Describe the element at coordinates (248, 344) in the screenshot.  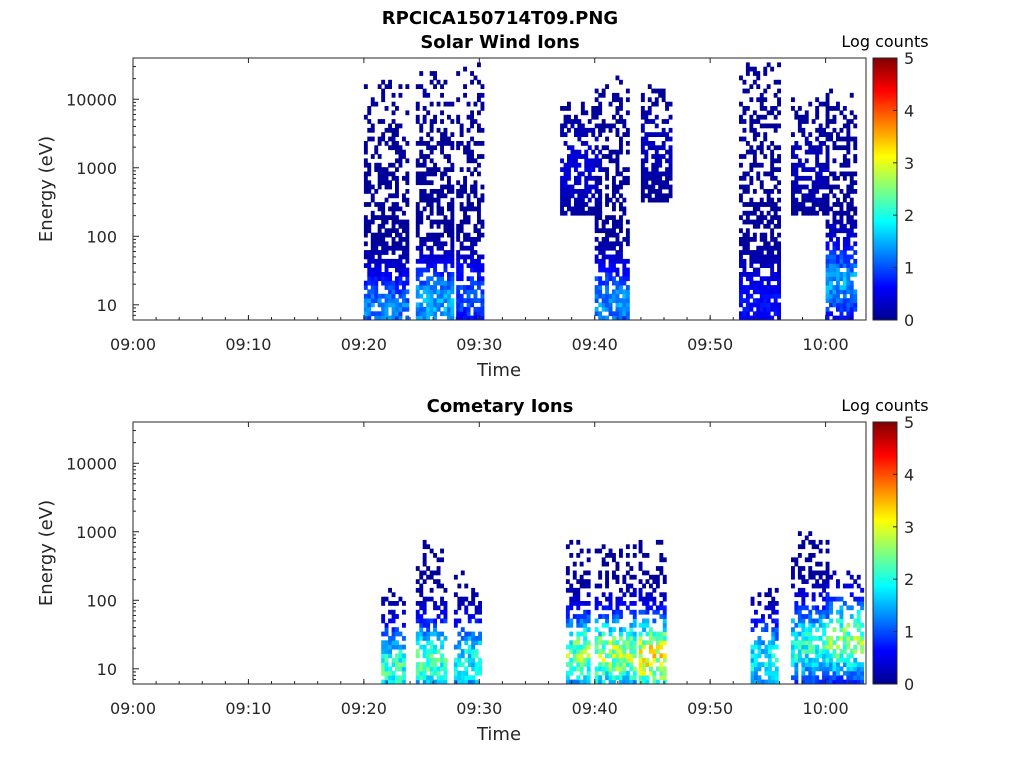
I see `x-tick-label: 09:10` at that location.